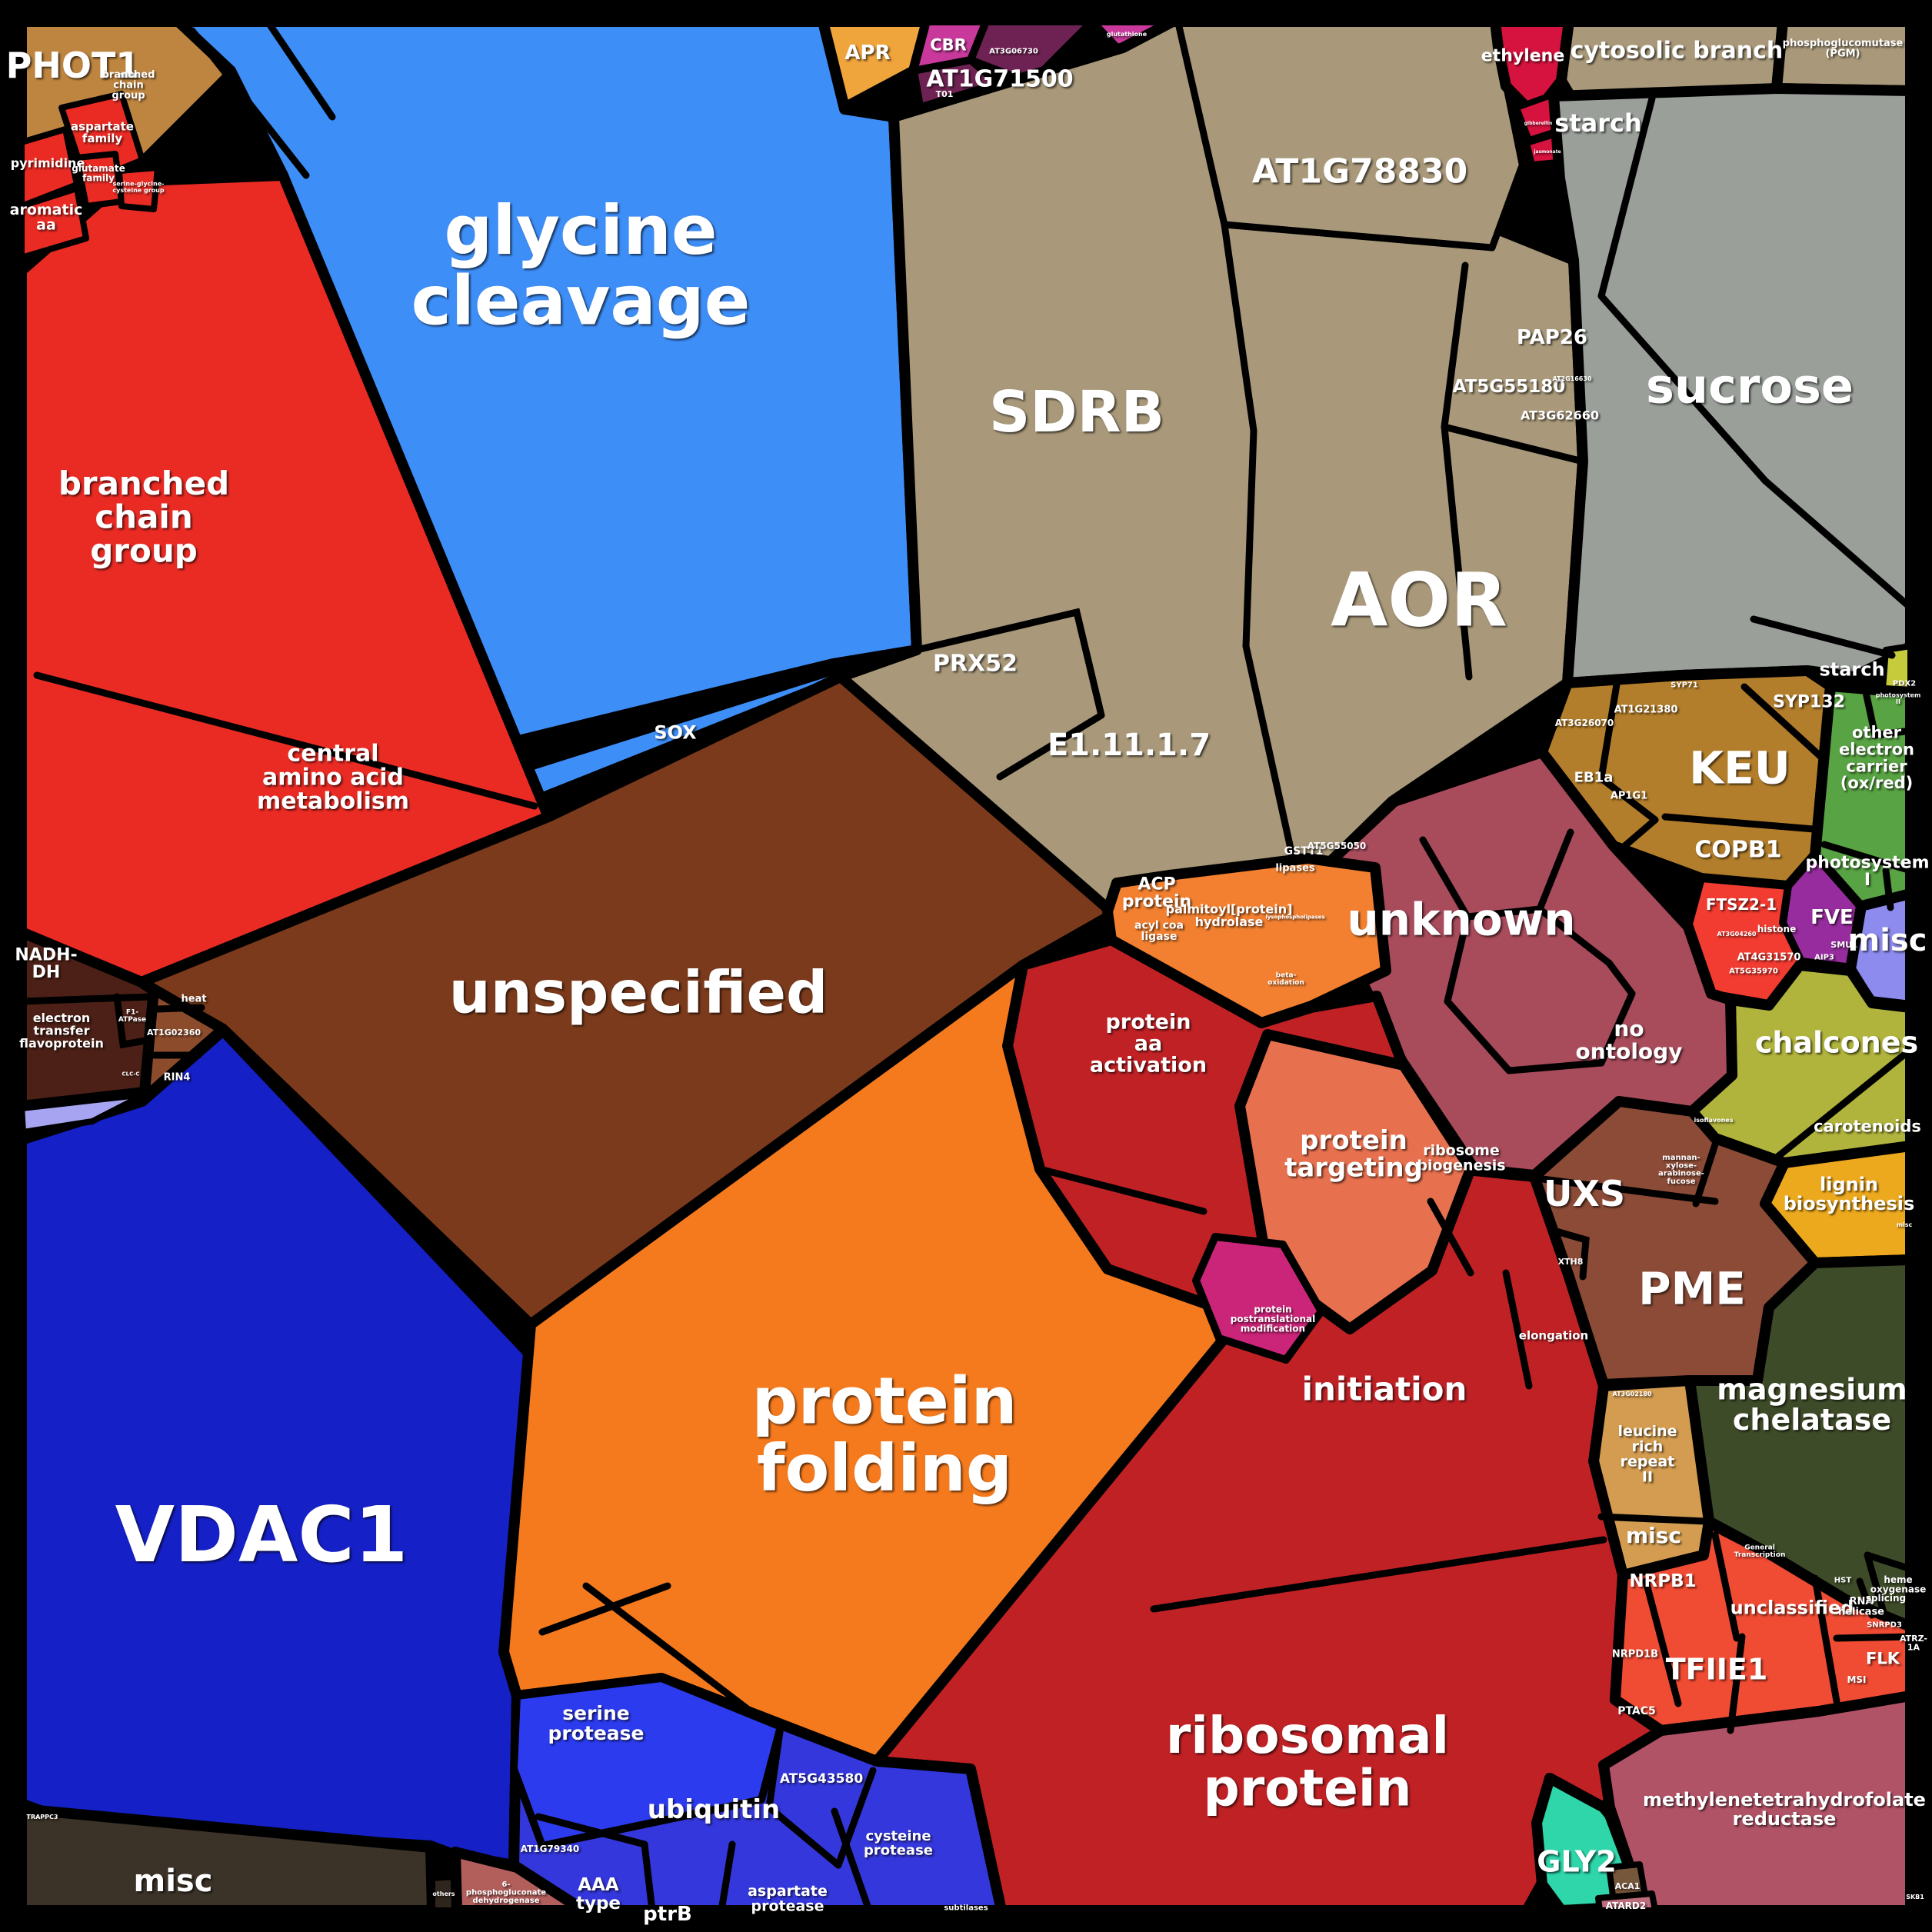  What do you see at coordinates (1571, 1262) in the screenshot?
I see `label-xth8: XTH8` at bounding box center [1571, 1262].